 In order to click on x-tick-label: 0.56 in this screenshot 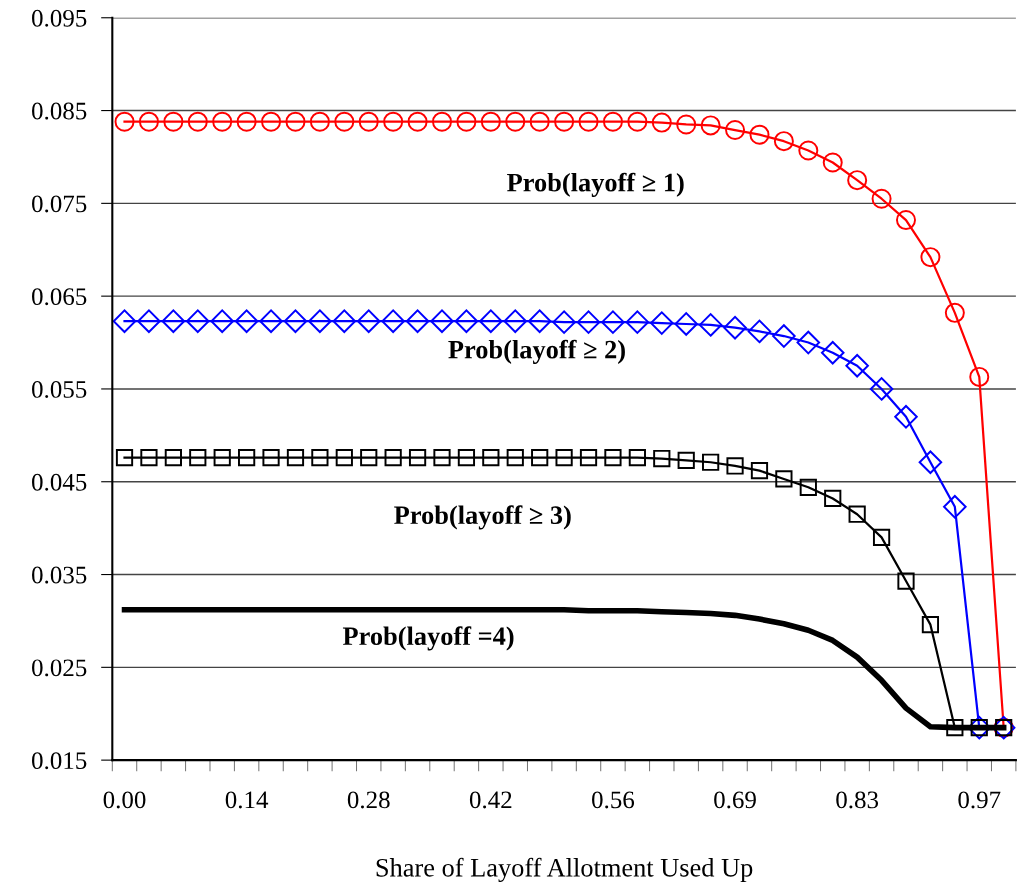, I will do `click(613, 800)`.